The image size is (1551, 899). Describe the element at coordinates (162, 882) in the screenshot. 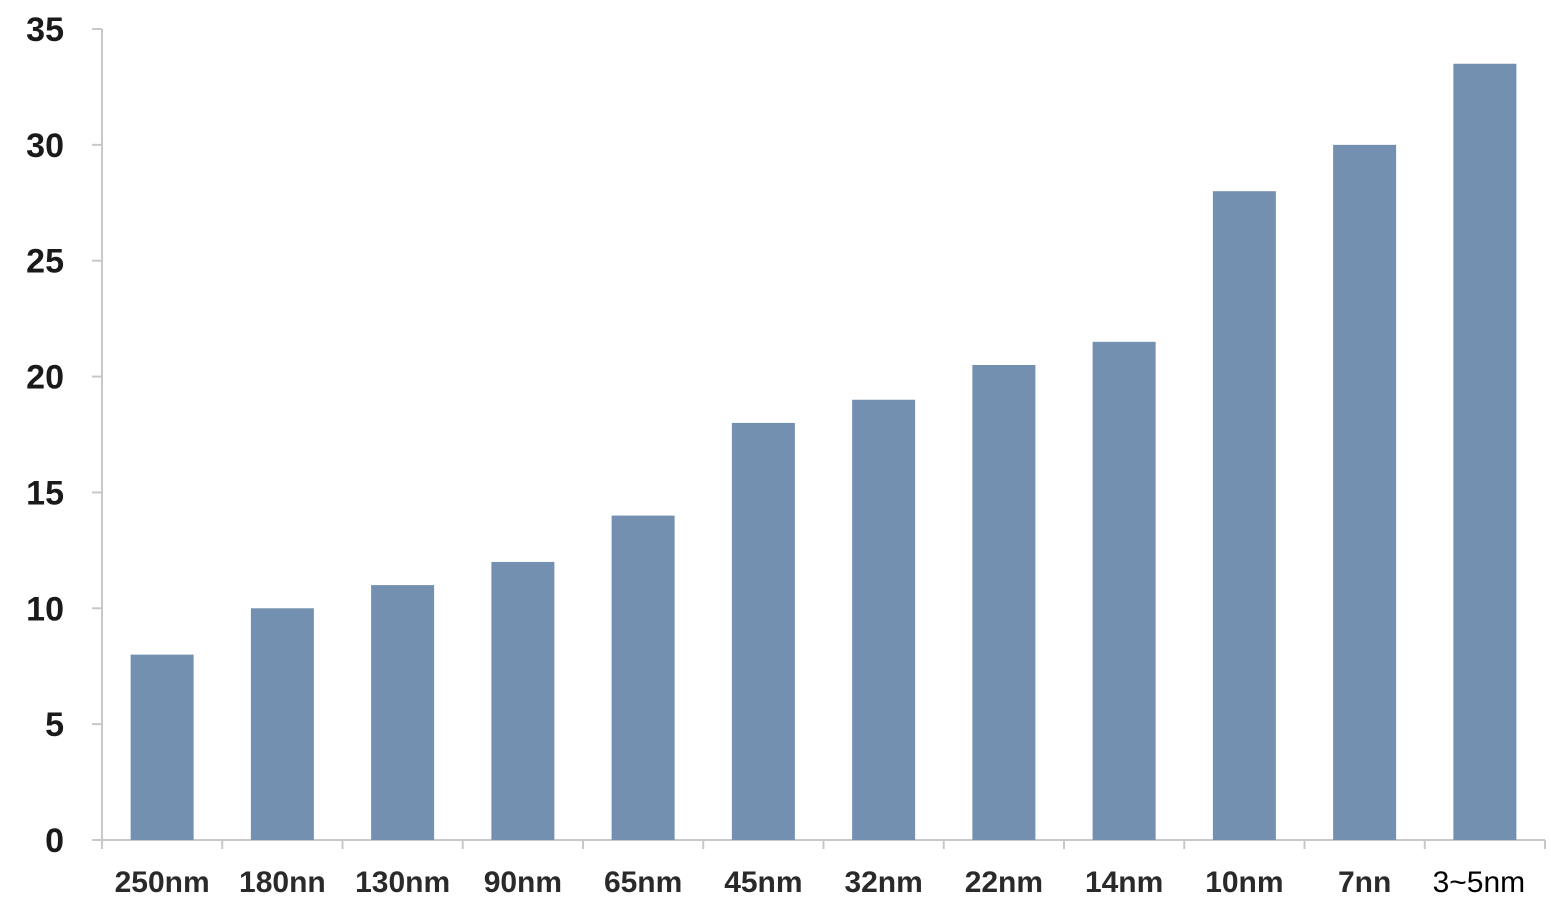

I see `x-tick-label: 250nm` at that location.